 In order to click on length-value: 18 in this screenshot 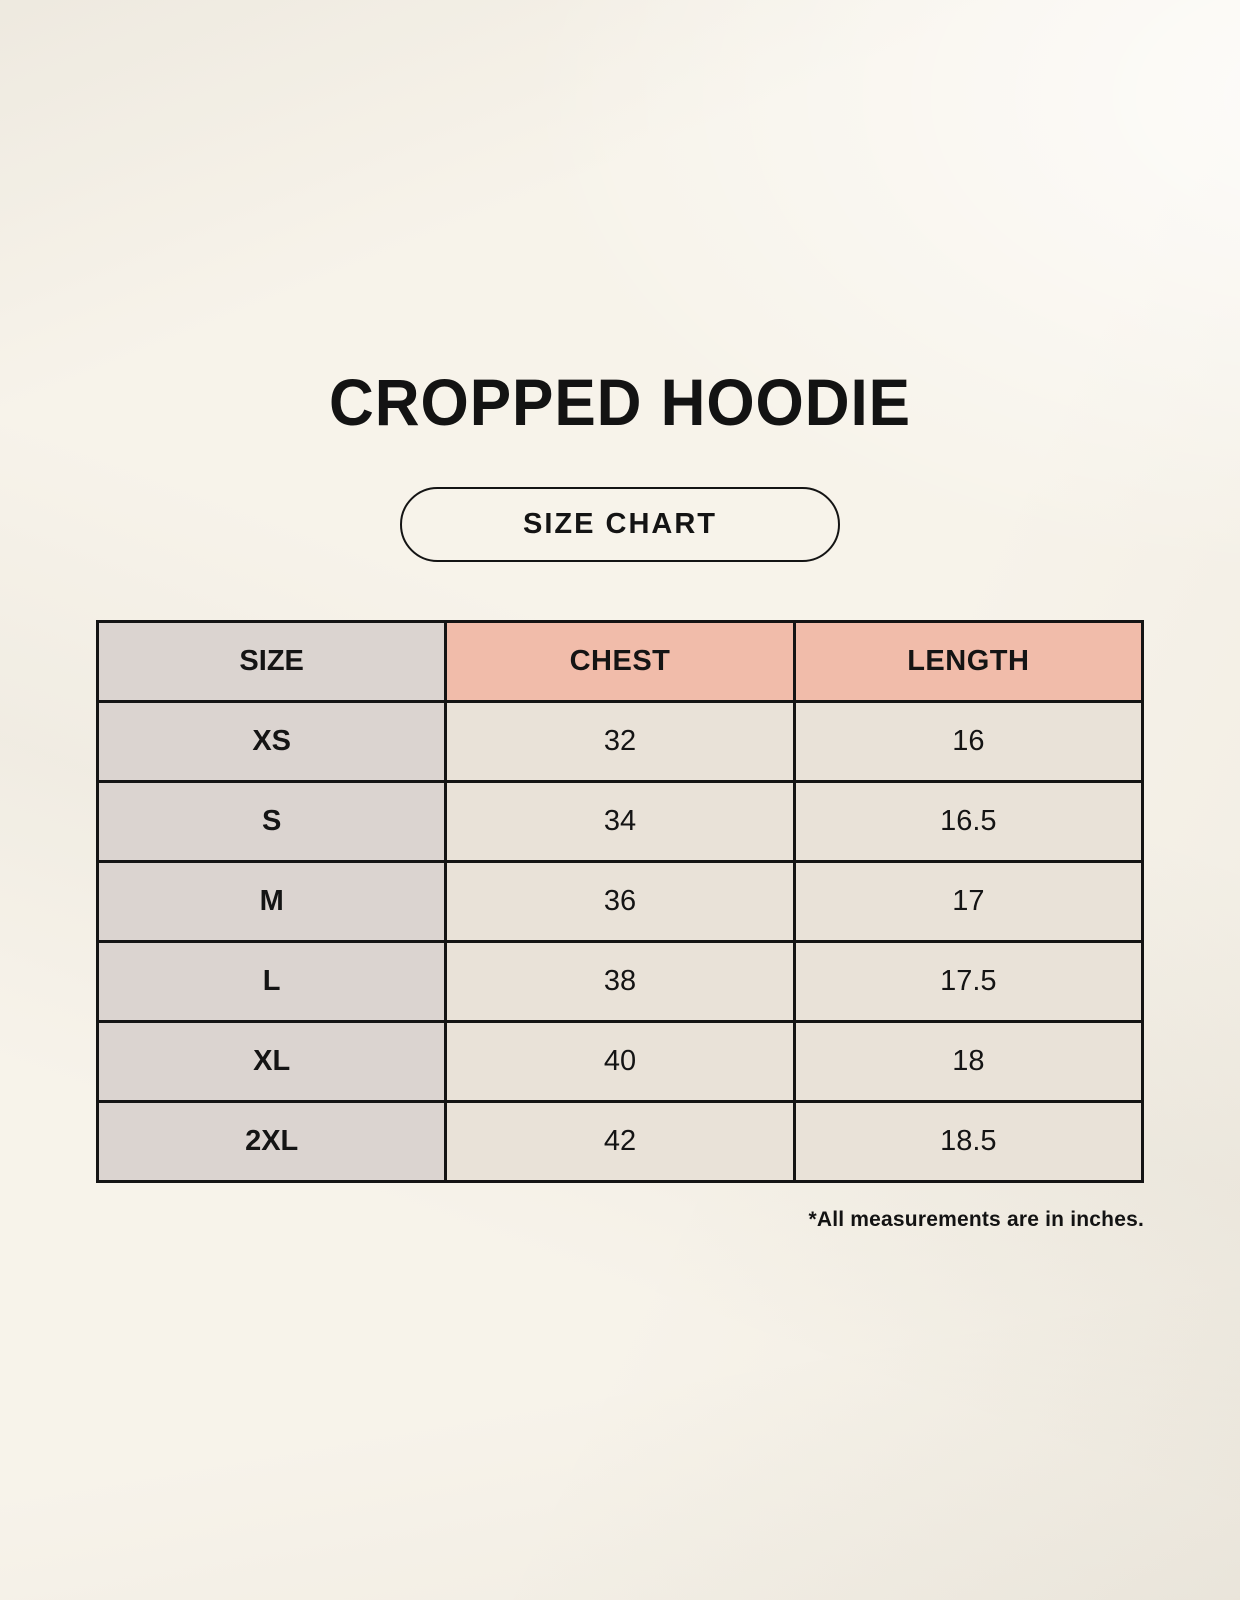, I will do `click(968, 1061)`.